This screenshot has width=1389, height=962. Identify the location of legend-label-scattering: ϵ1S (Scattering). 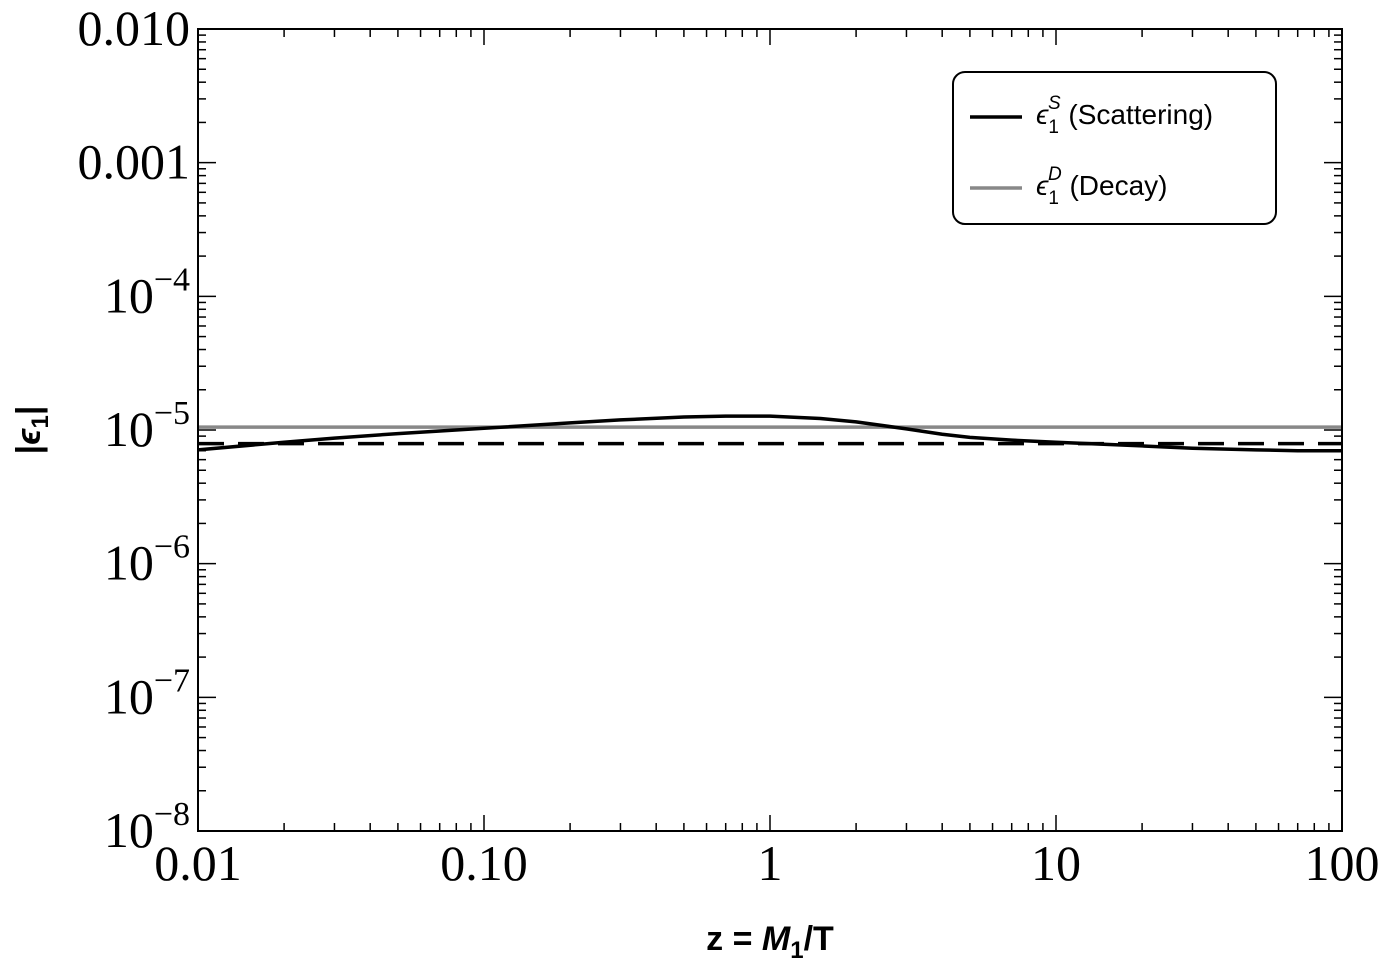
(1124, 115).